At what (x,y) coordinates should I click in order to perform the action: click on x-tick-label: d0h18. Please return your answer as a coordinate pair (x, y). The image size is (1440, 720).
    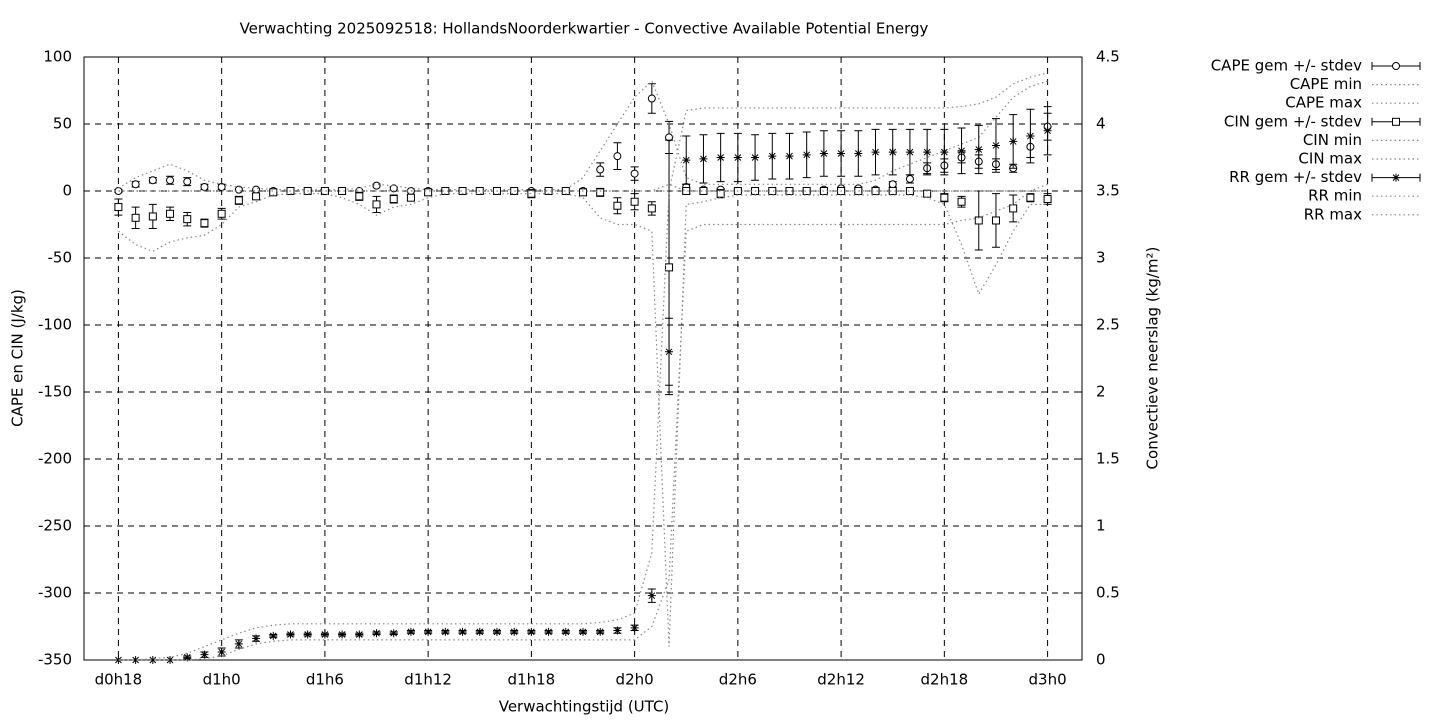
    Looking at the image, I should click on (119, 680).